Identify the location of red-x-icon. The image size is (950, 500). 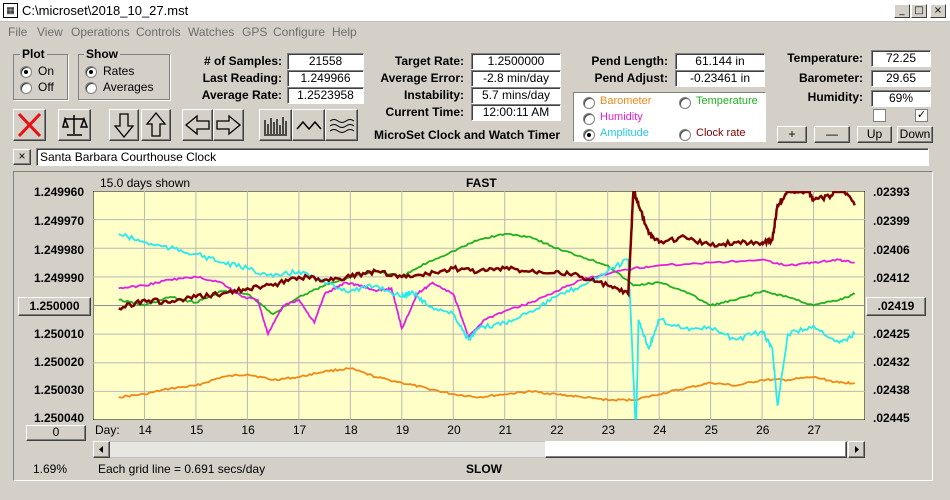
(29, 125).